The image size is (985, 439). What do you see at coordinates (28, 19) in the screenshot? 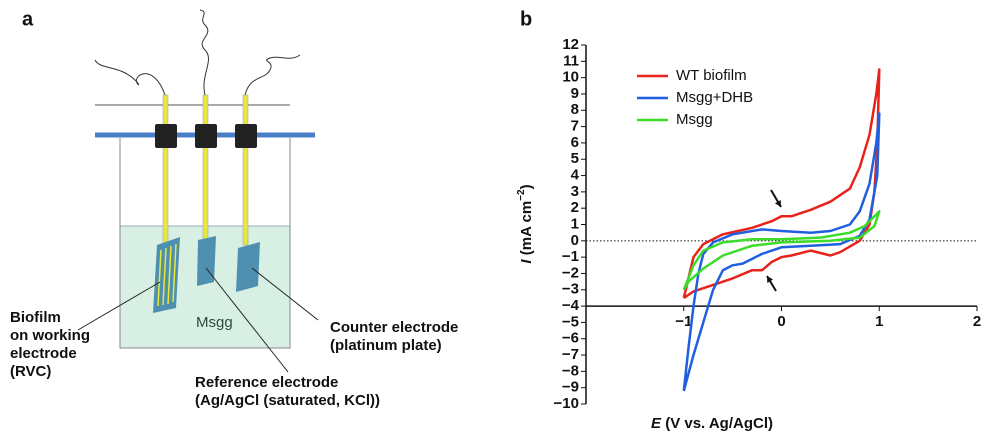
I see `panel-label: a` at bounding box center [28, 19].